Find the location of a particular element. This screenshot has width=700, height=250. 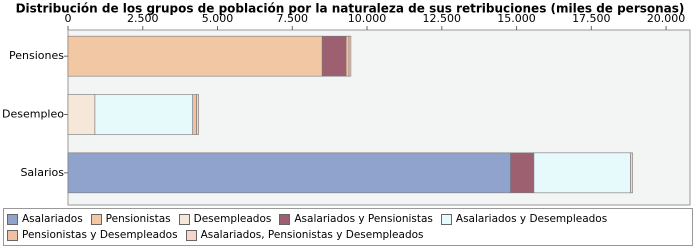

legend-label: Asalariados is located at coordinates (52, 219).